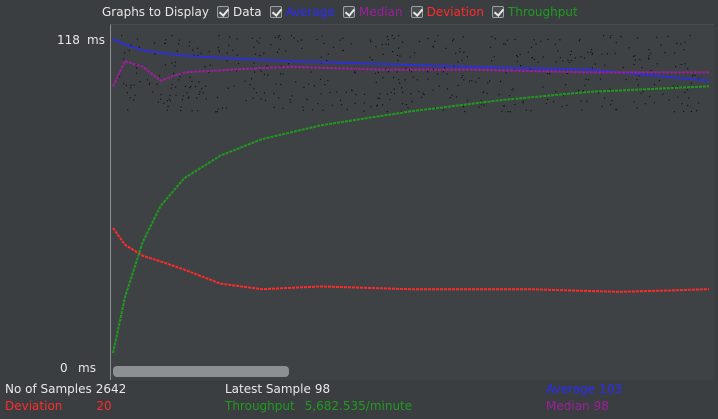 The height and width of the screenshot is (419, 718). I want to click on legend-item-deviation: Deviation, so click(447, 12).